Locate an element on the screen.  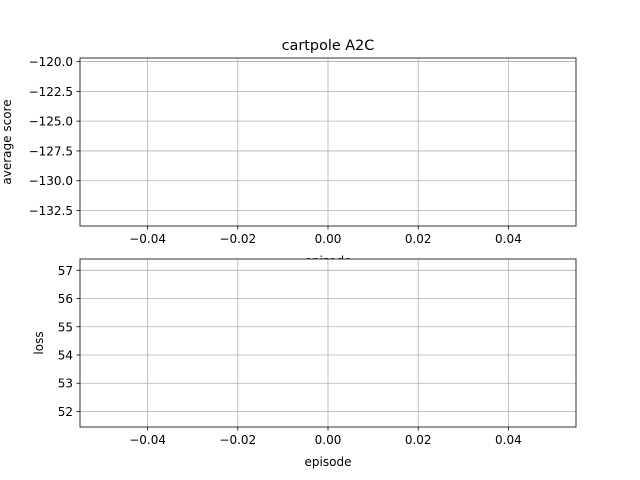
y-tick-label: 53 is located at coordinates (65, 384).